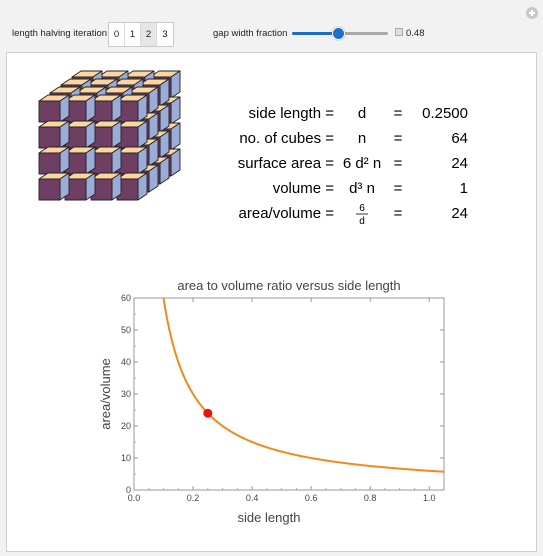 The image size is (543, 556). I want to click on formula-name: no. of cubes =, so click(286, 138).